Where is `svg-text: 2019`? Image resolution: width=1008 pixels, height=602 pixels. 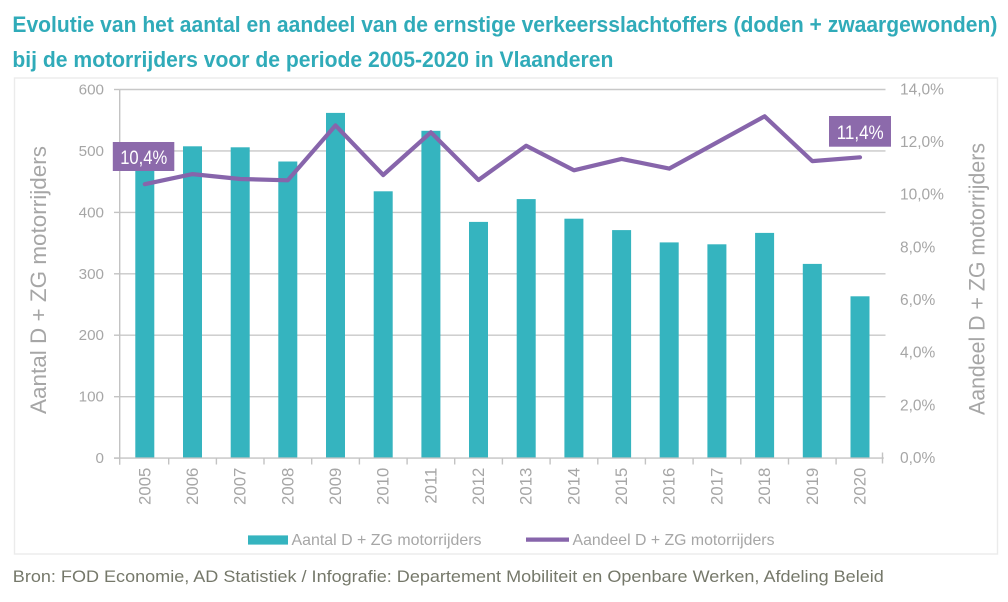
svg-text: 2019 is located at coordinates (812, 486).